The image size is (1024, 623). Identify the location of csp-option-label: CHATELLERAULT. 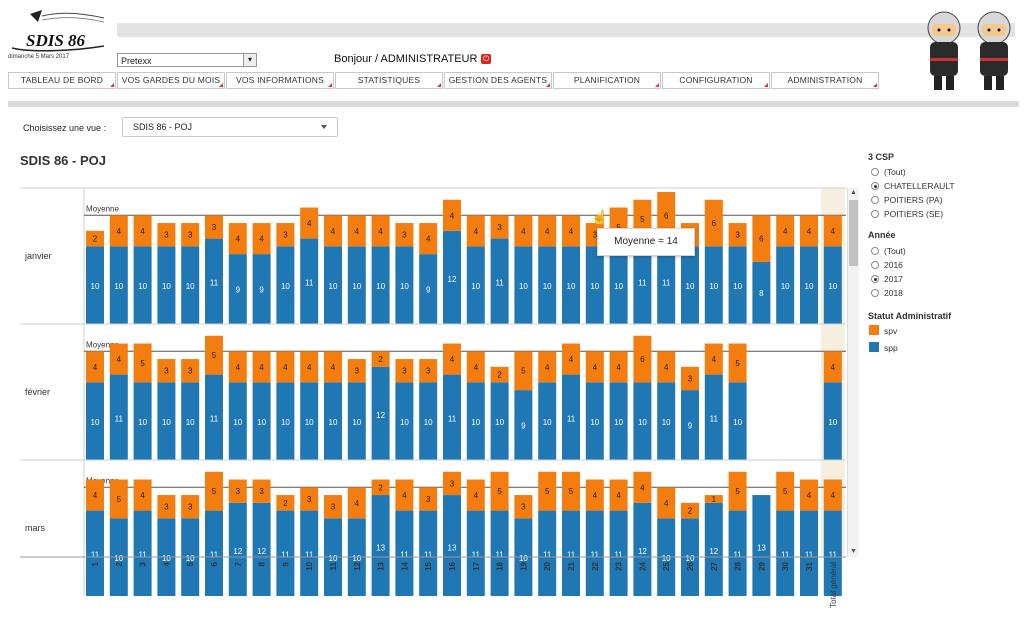
(919, 186).